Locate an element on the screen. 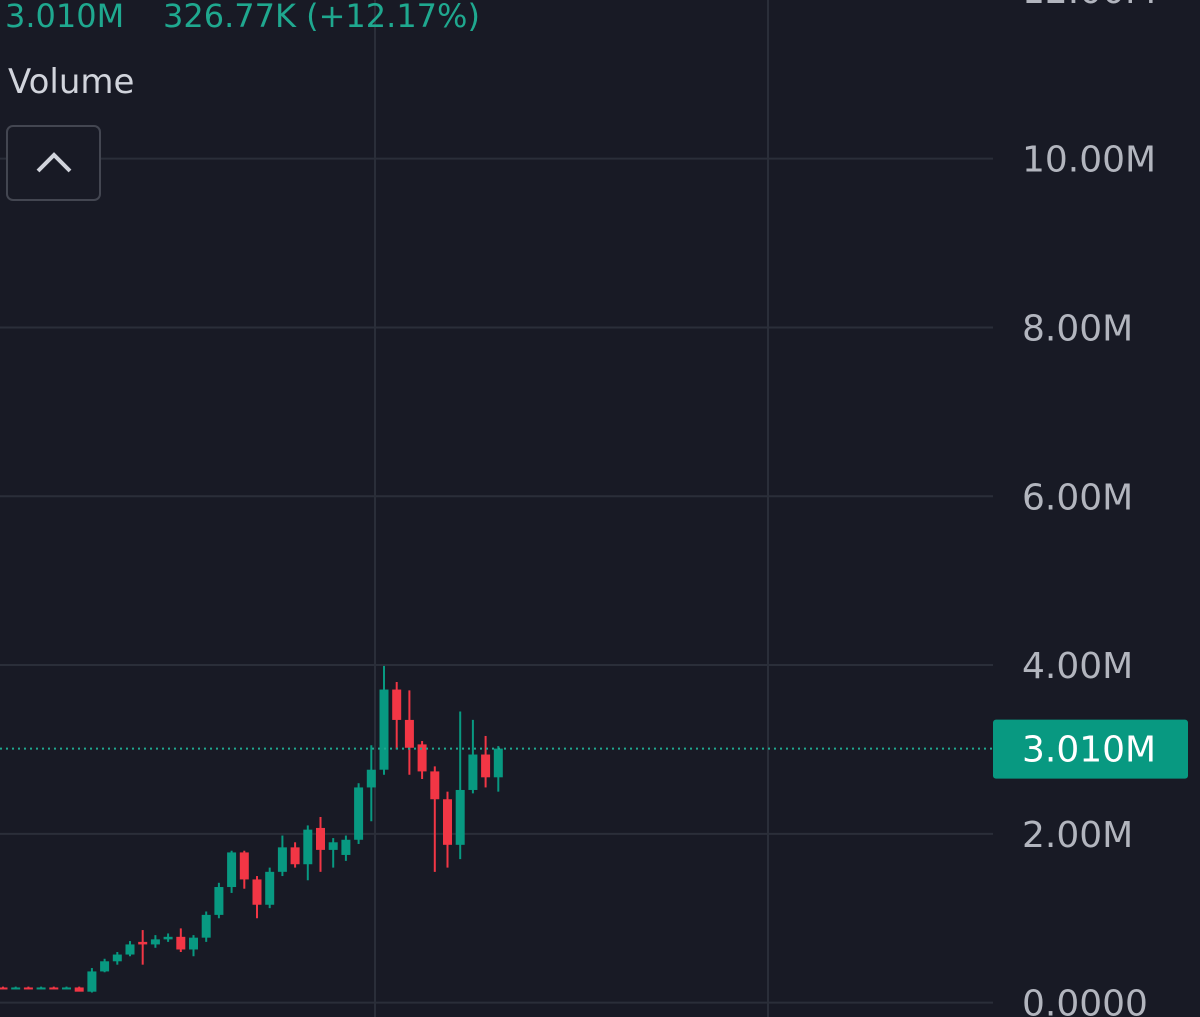  y-tick-label: 2.00M is located at coordinates (1077, 835).